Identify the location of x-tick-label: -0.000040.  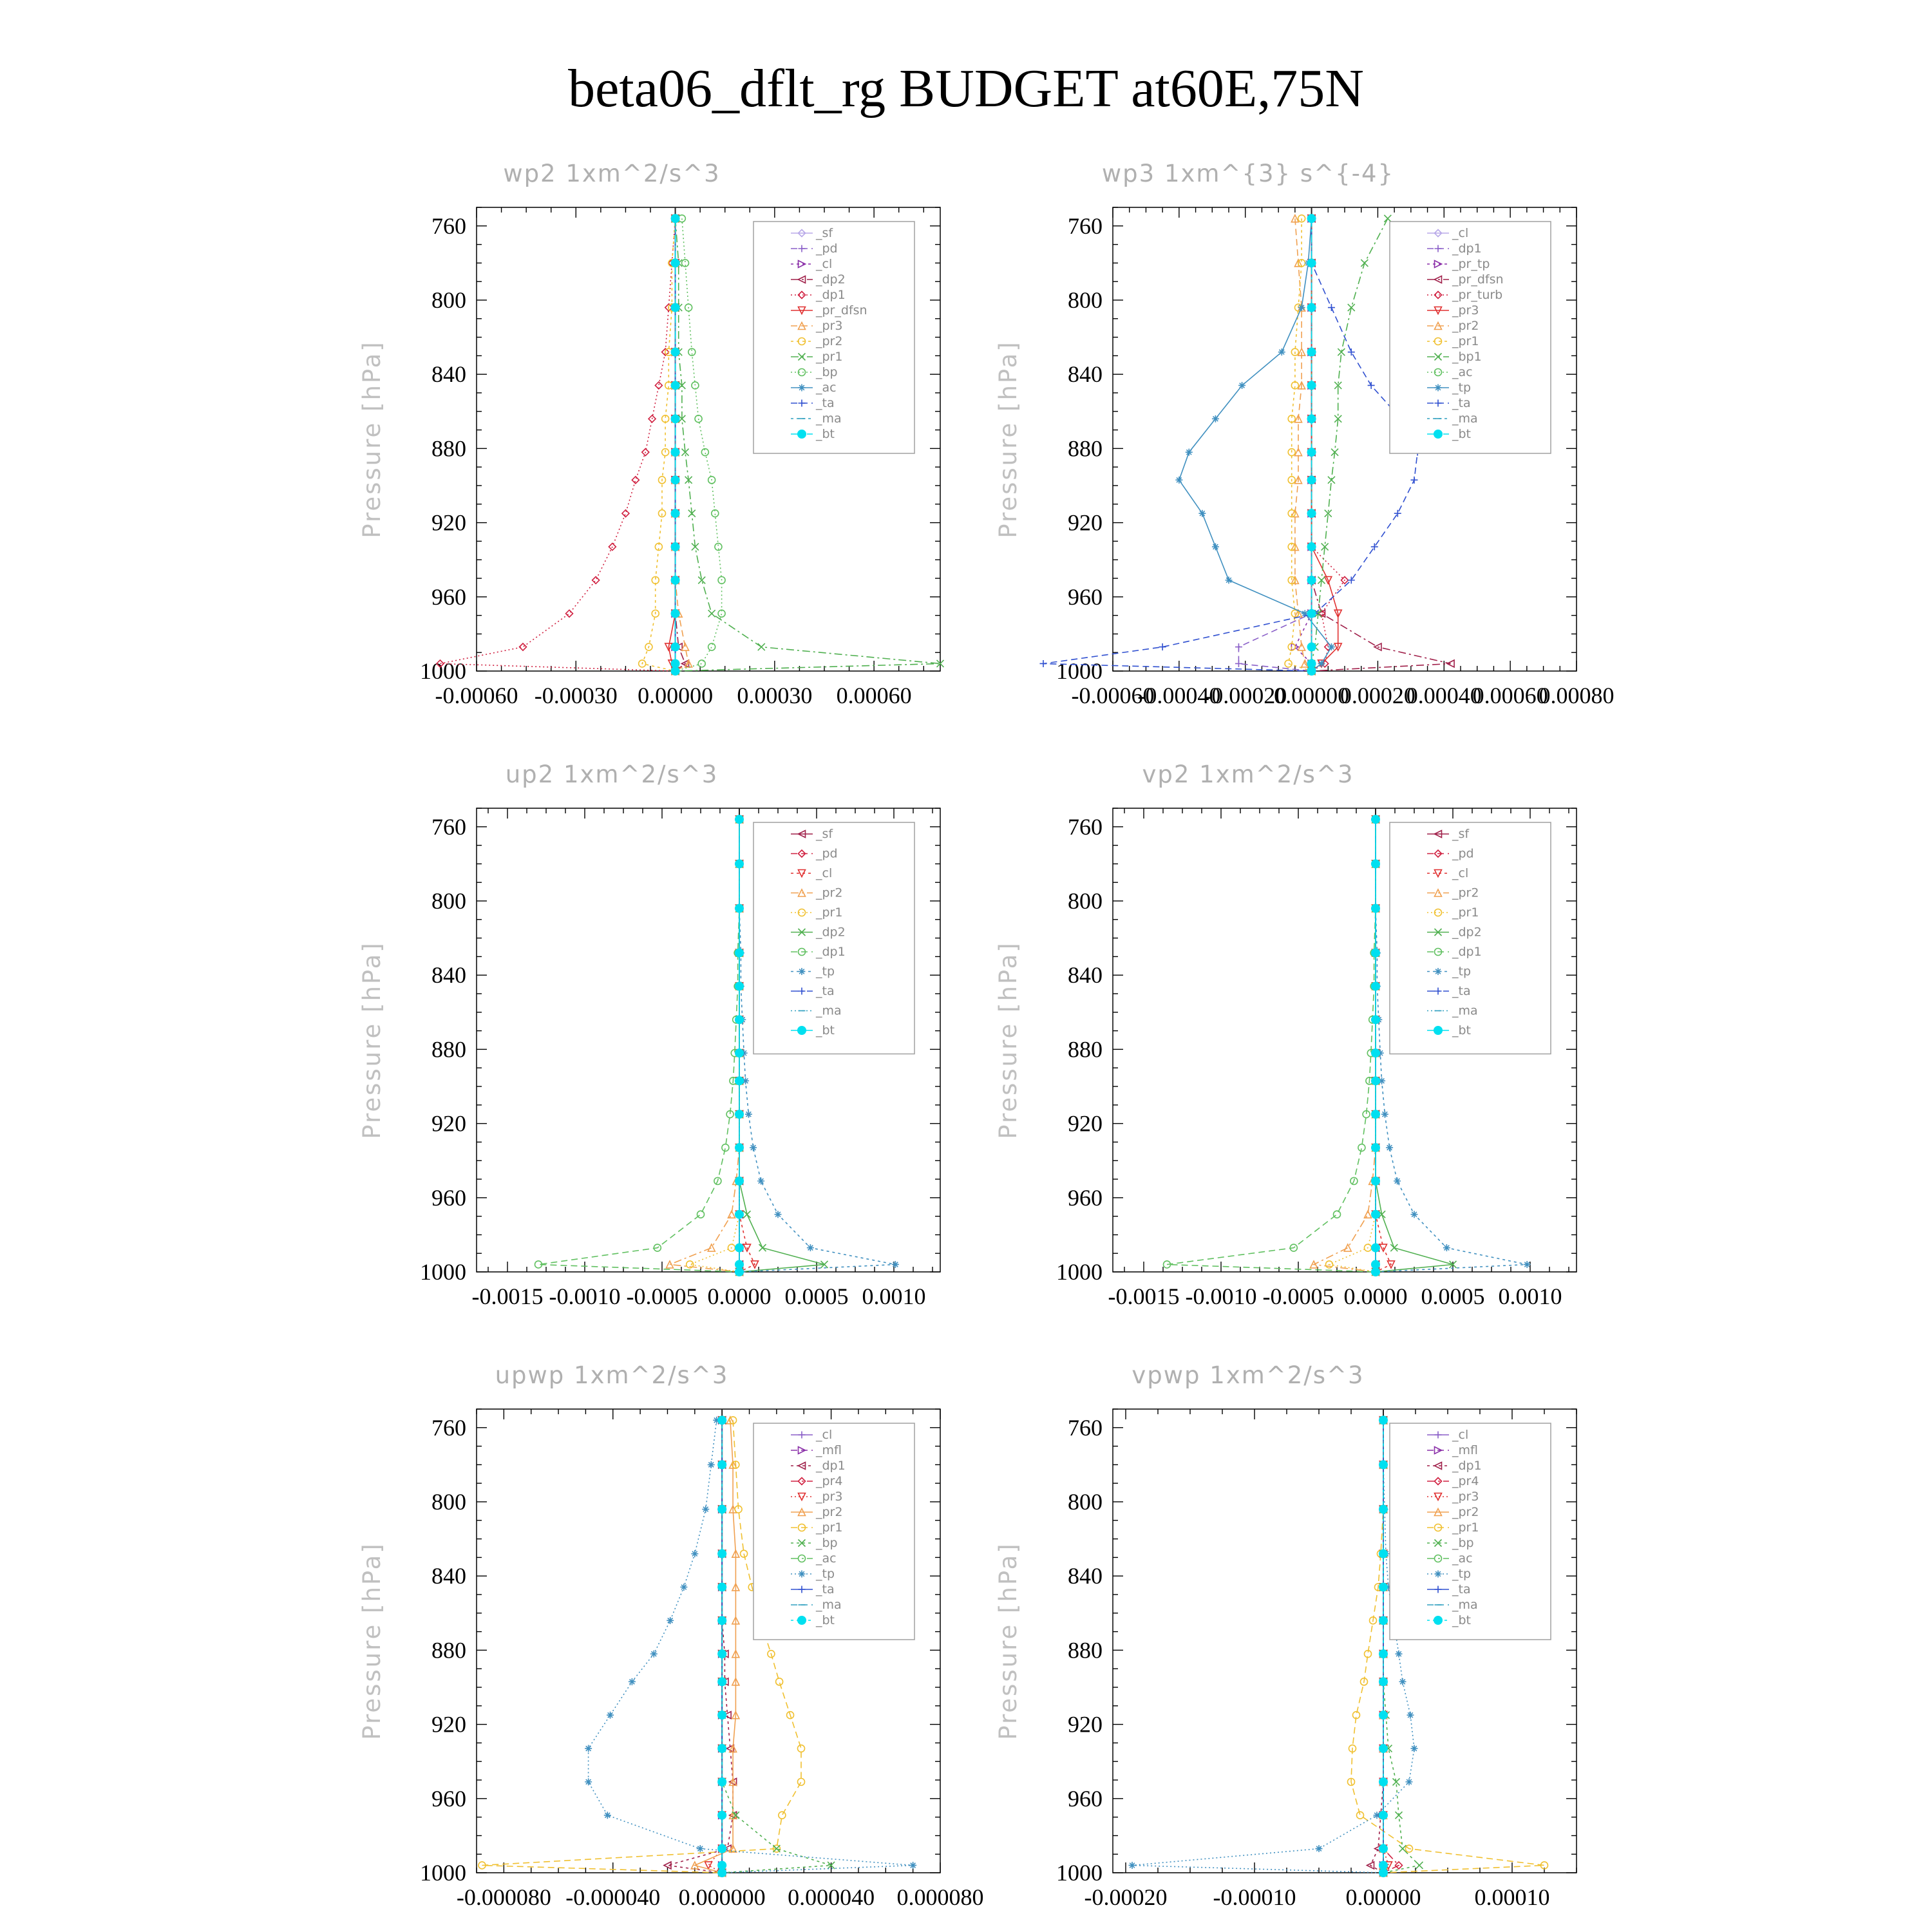
(612, 1897).